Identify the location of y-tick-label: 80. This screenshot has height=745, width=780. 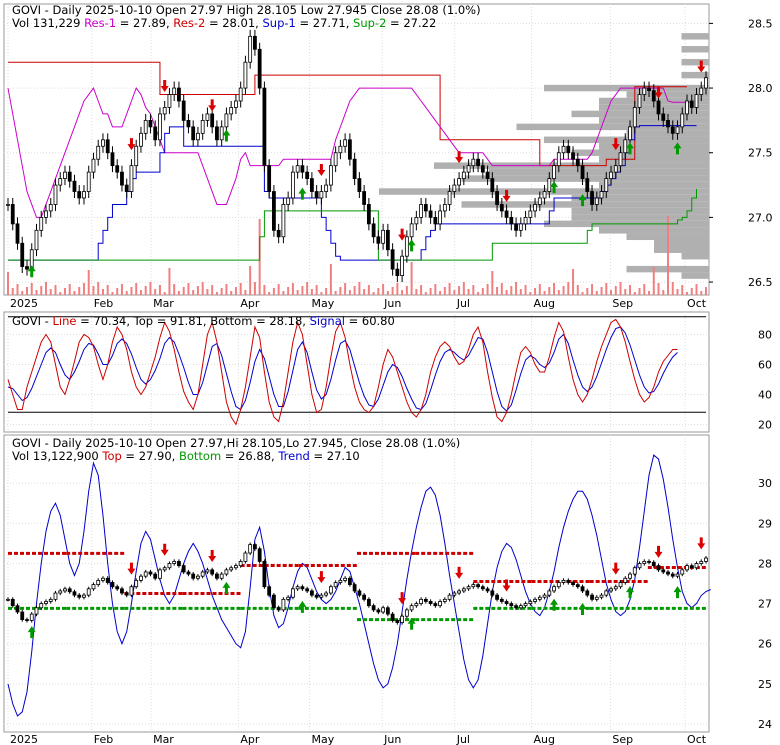
(765, 335).